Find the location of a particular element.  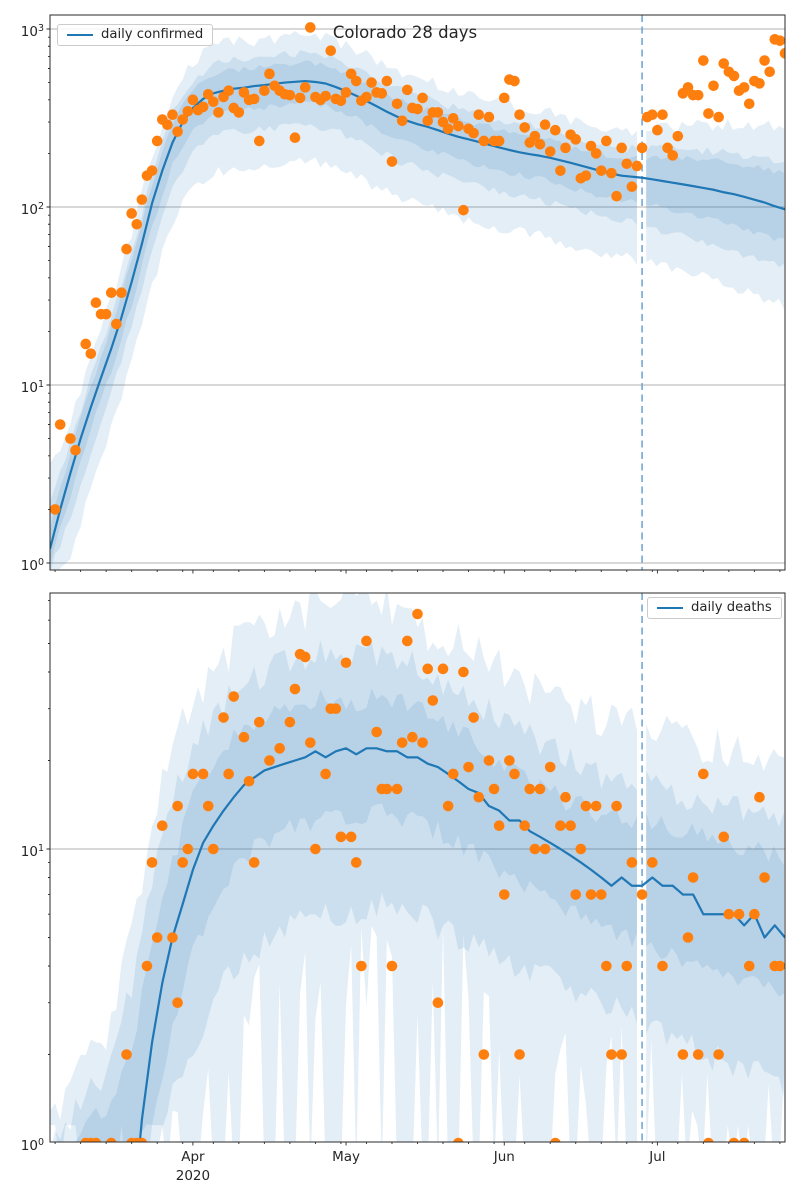

legend-top: daily confirmed is located at coordinates (135, 35).